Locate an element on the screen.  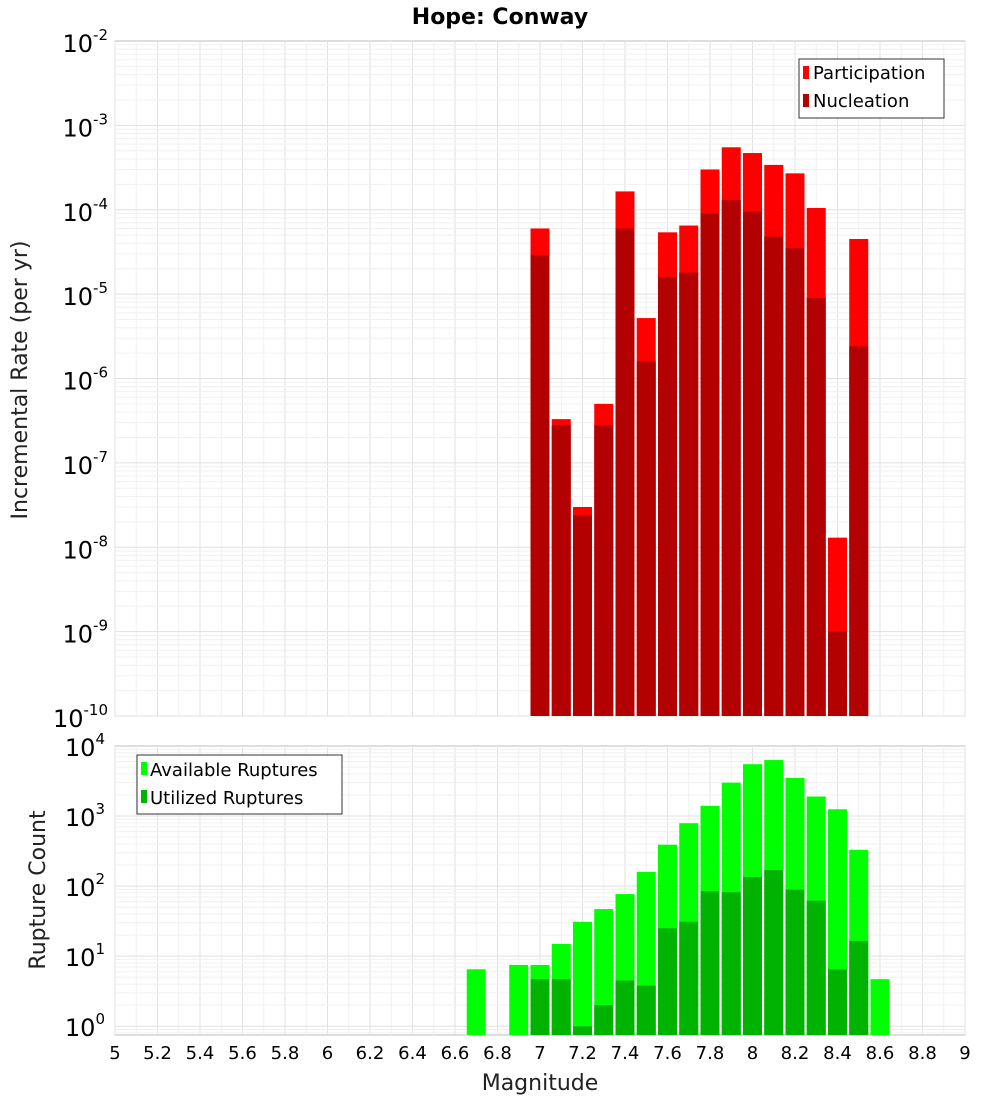
legend-swatch-utilized is located at coordinates (144, 796).